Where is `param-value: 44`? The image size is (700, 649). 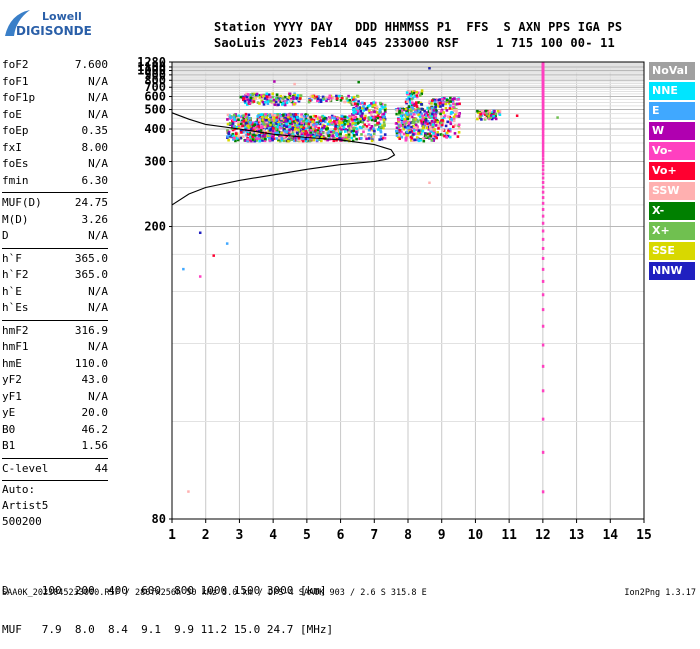 param-value: 44 is located at coordinates (101, 468).